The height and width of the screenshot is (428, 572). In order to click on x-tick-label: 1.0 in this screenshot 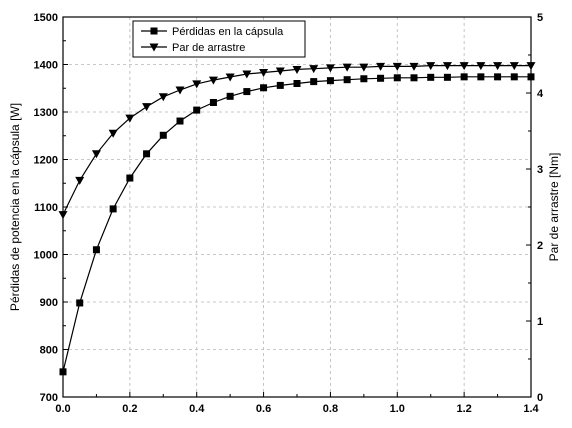, I will do `click(397, 409)`.